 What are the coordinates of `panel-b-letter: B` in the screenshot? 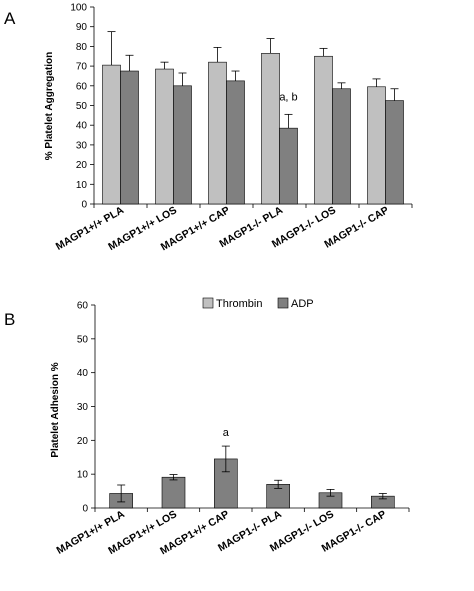 It's located at (9, 319).